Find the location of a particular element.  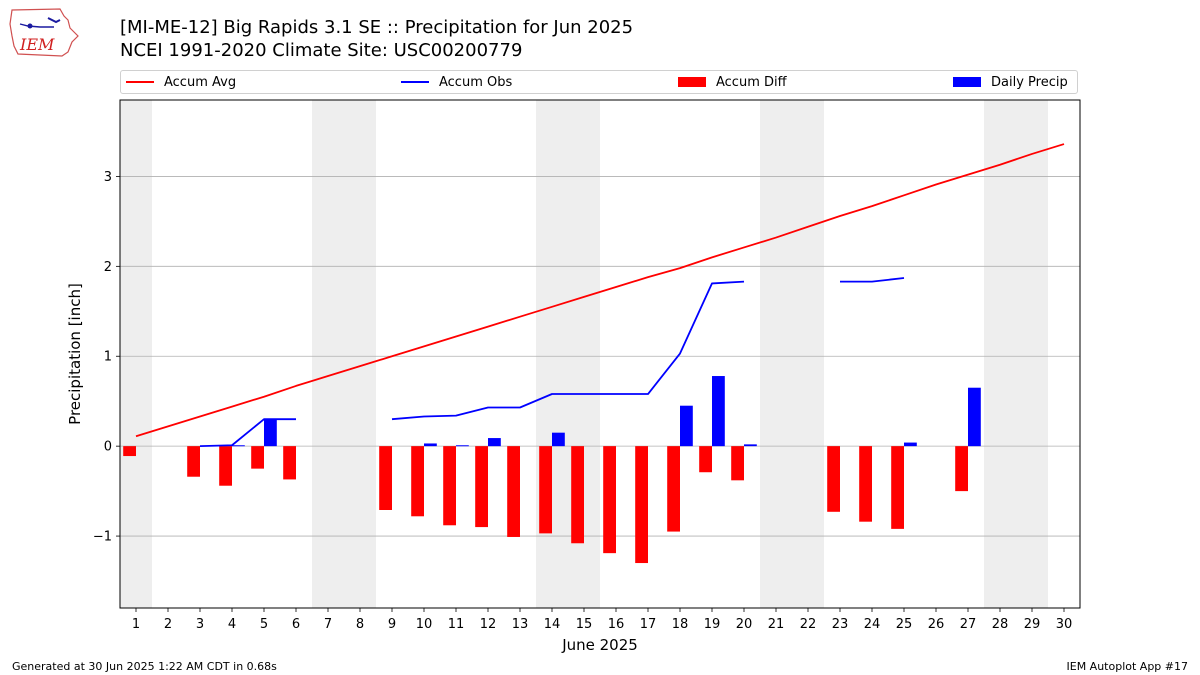

x-tick-label: 11 is located at coordinates (456, 624).